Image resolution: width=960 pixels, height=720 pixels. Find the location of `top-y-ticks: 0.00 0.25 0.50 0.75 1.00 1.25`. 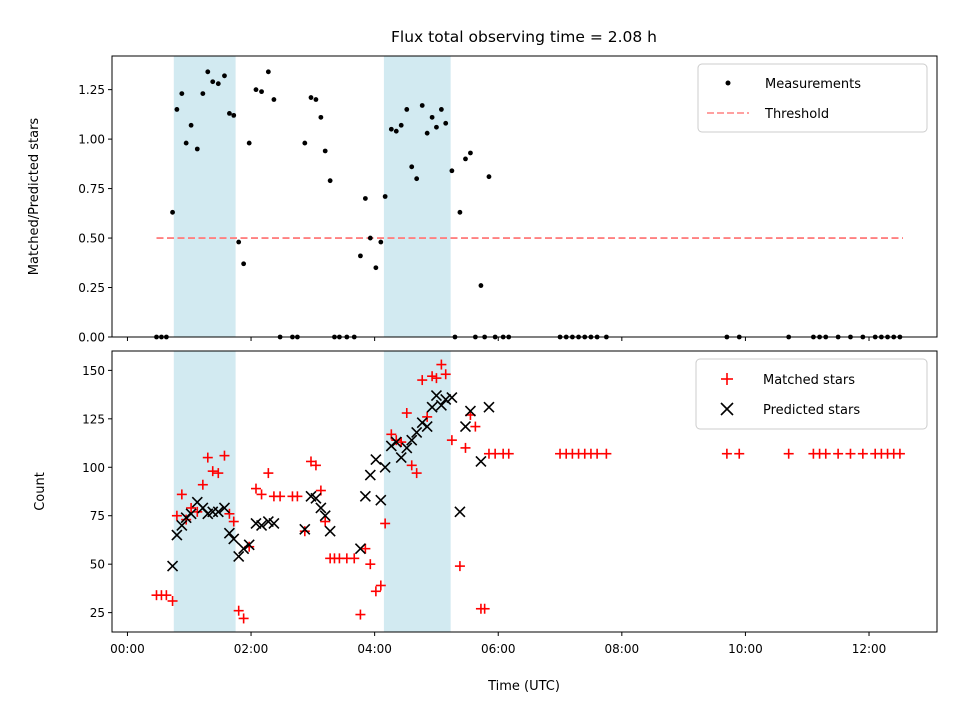

top-y-ticks: 0.00 0.25 0.50 0.75 1.00 1.25 is located at coordinates (95, 214).